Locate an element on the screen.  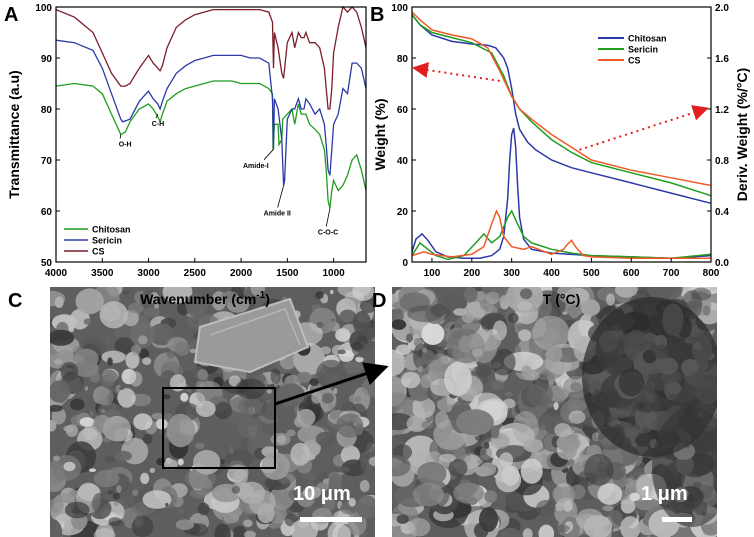
ftir-legend-entry: Sericin is located at coordinates (107, 241).